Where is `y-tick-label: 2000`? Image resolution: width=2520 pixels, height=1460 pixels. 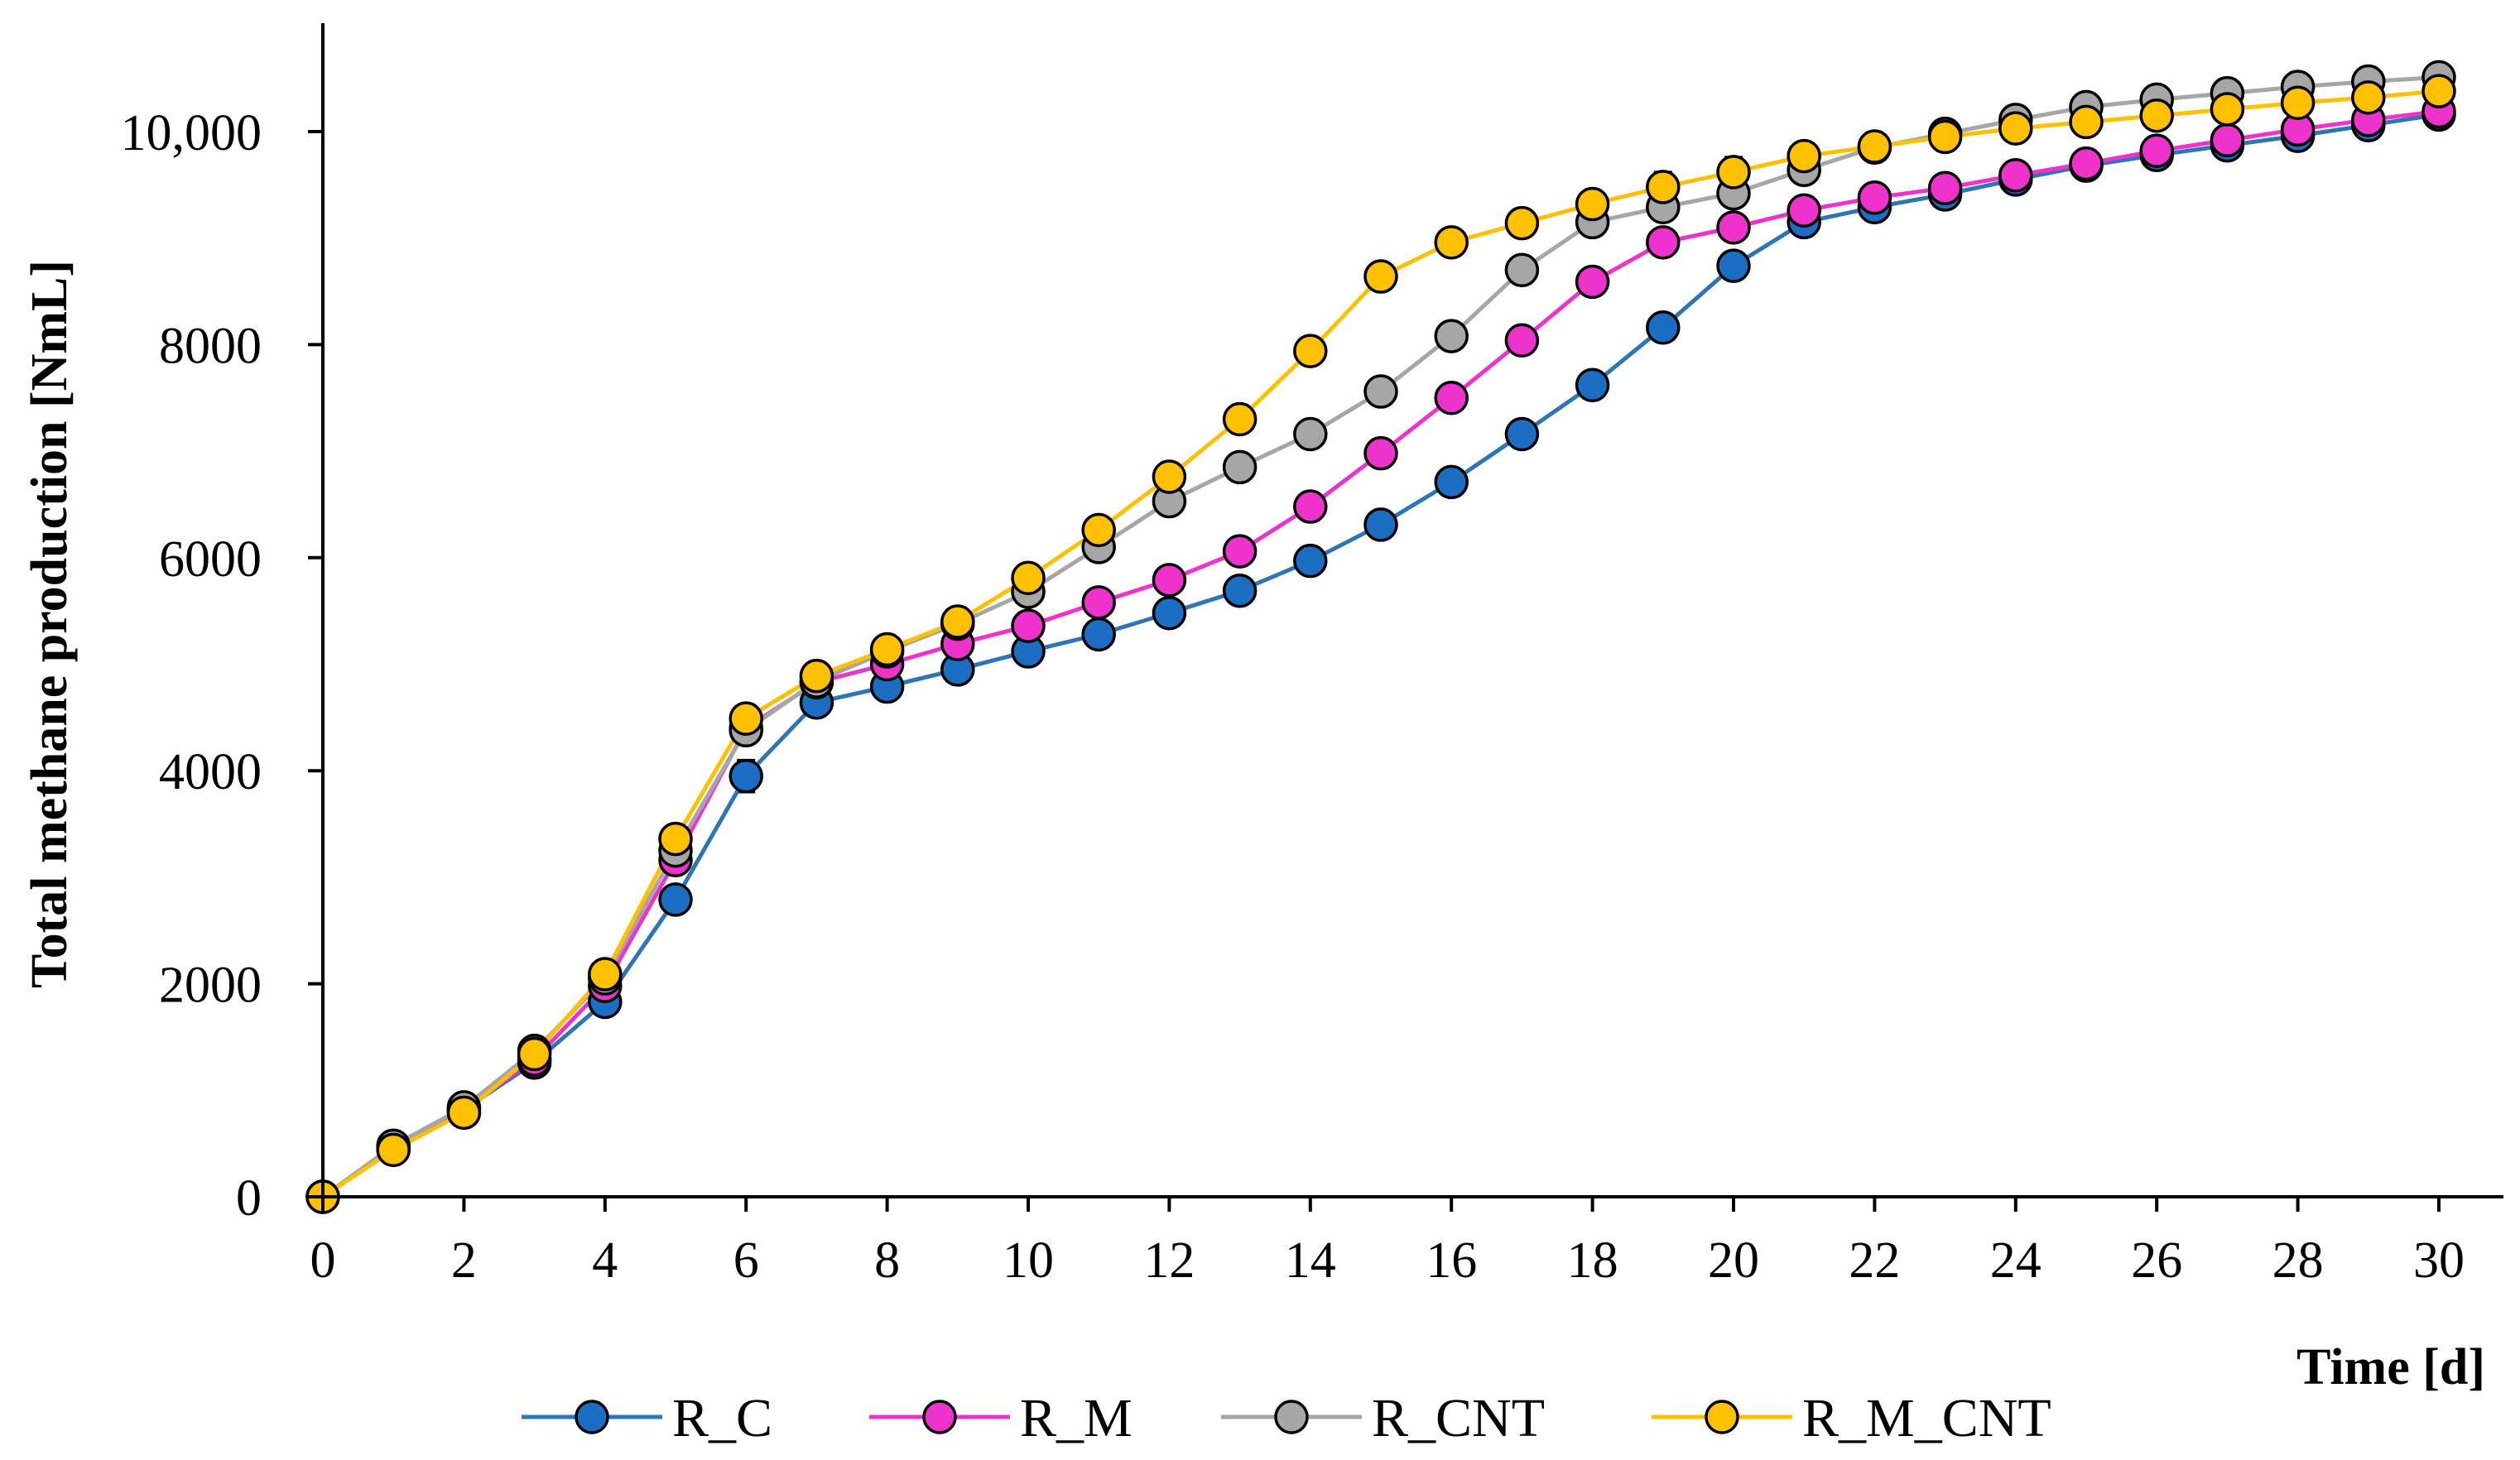
y-tick-label: 2000 is located at coordinates (210, 986).